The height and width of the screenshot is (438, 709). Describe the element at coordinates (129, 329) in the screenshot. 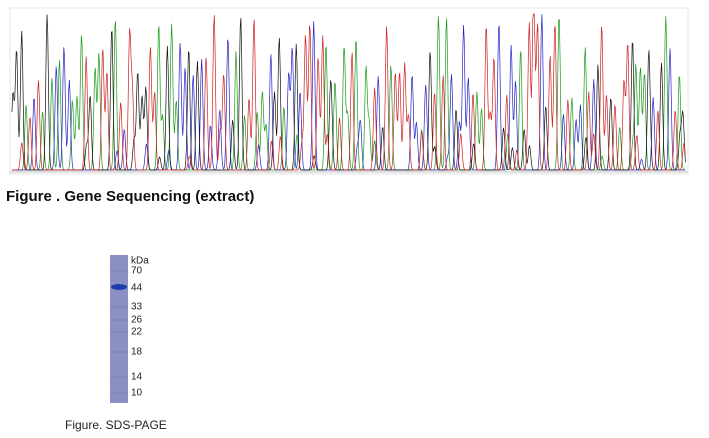

I see `sds-page-gel: kDa 70 44 33 26 22 18 14 10` at that location.